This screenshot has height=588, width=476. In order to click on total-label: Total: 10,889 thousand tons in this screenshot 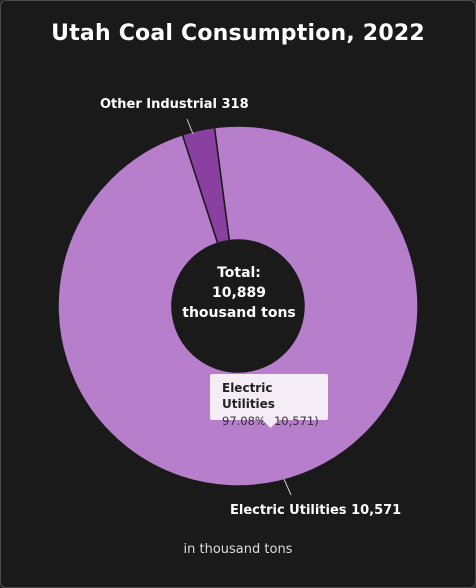, I will do `click(239, 293)`.